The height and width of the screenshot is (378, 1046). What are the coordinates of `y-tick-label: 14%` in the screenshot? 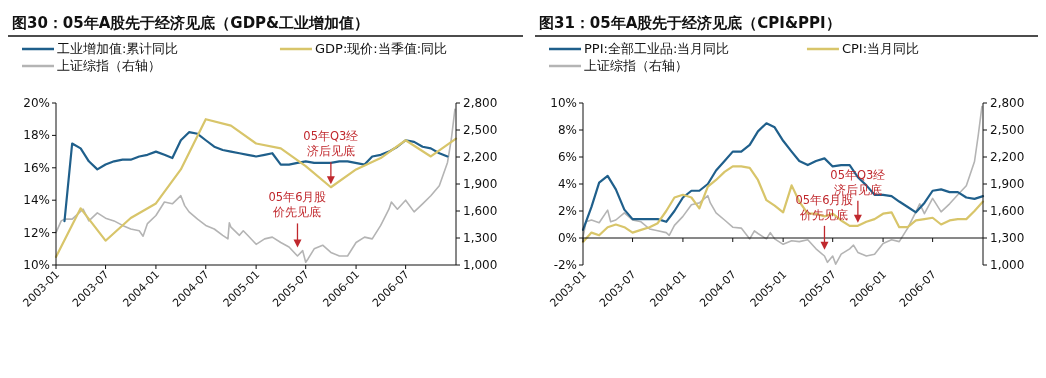 It's located at (36, 200).